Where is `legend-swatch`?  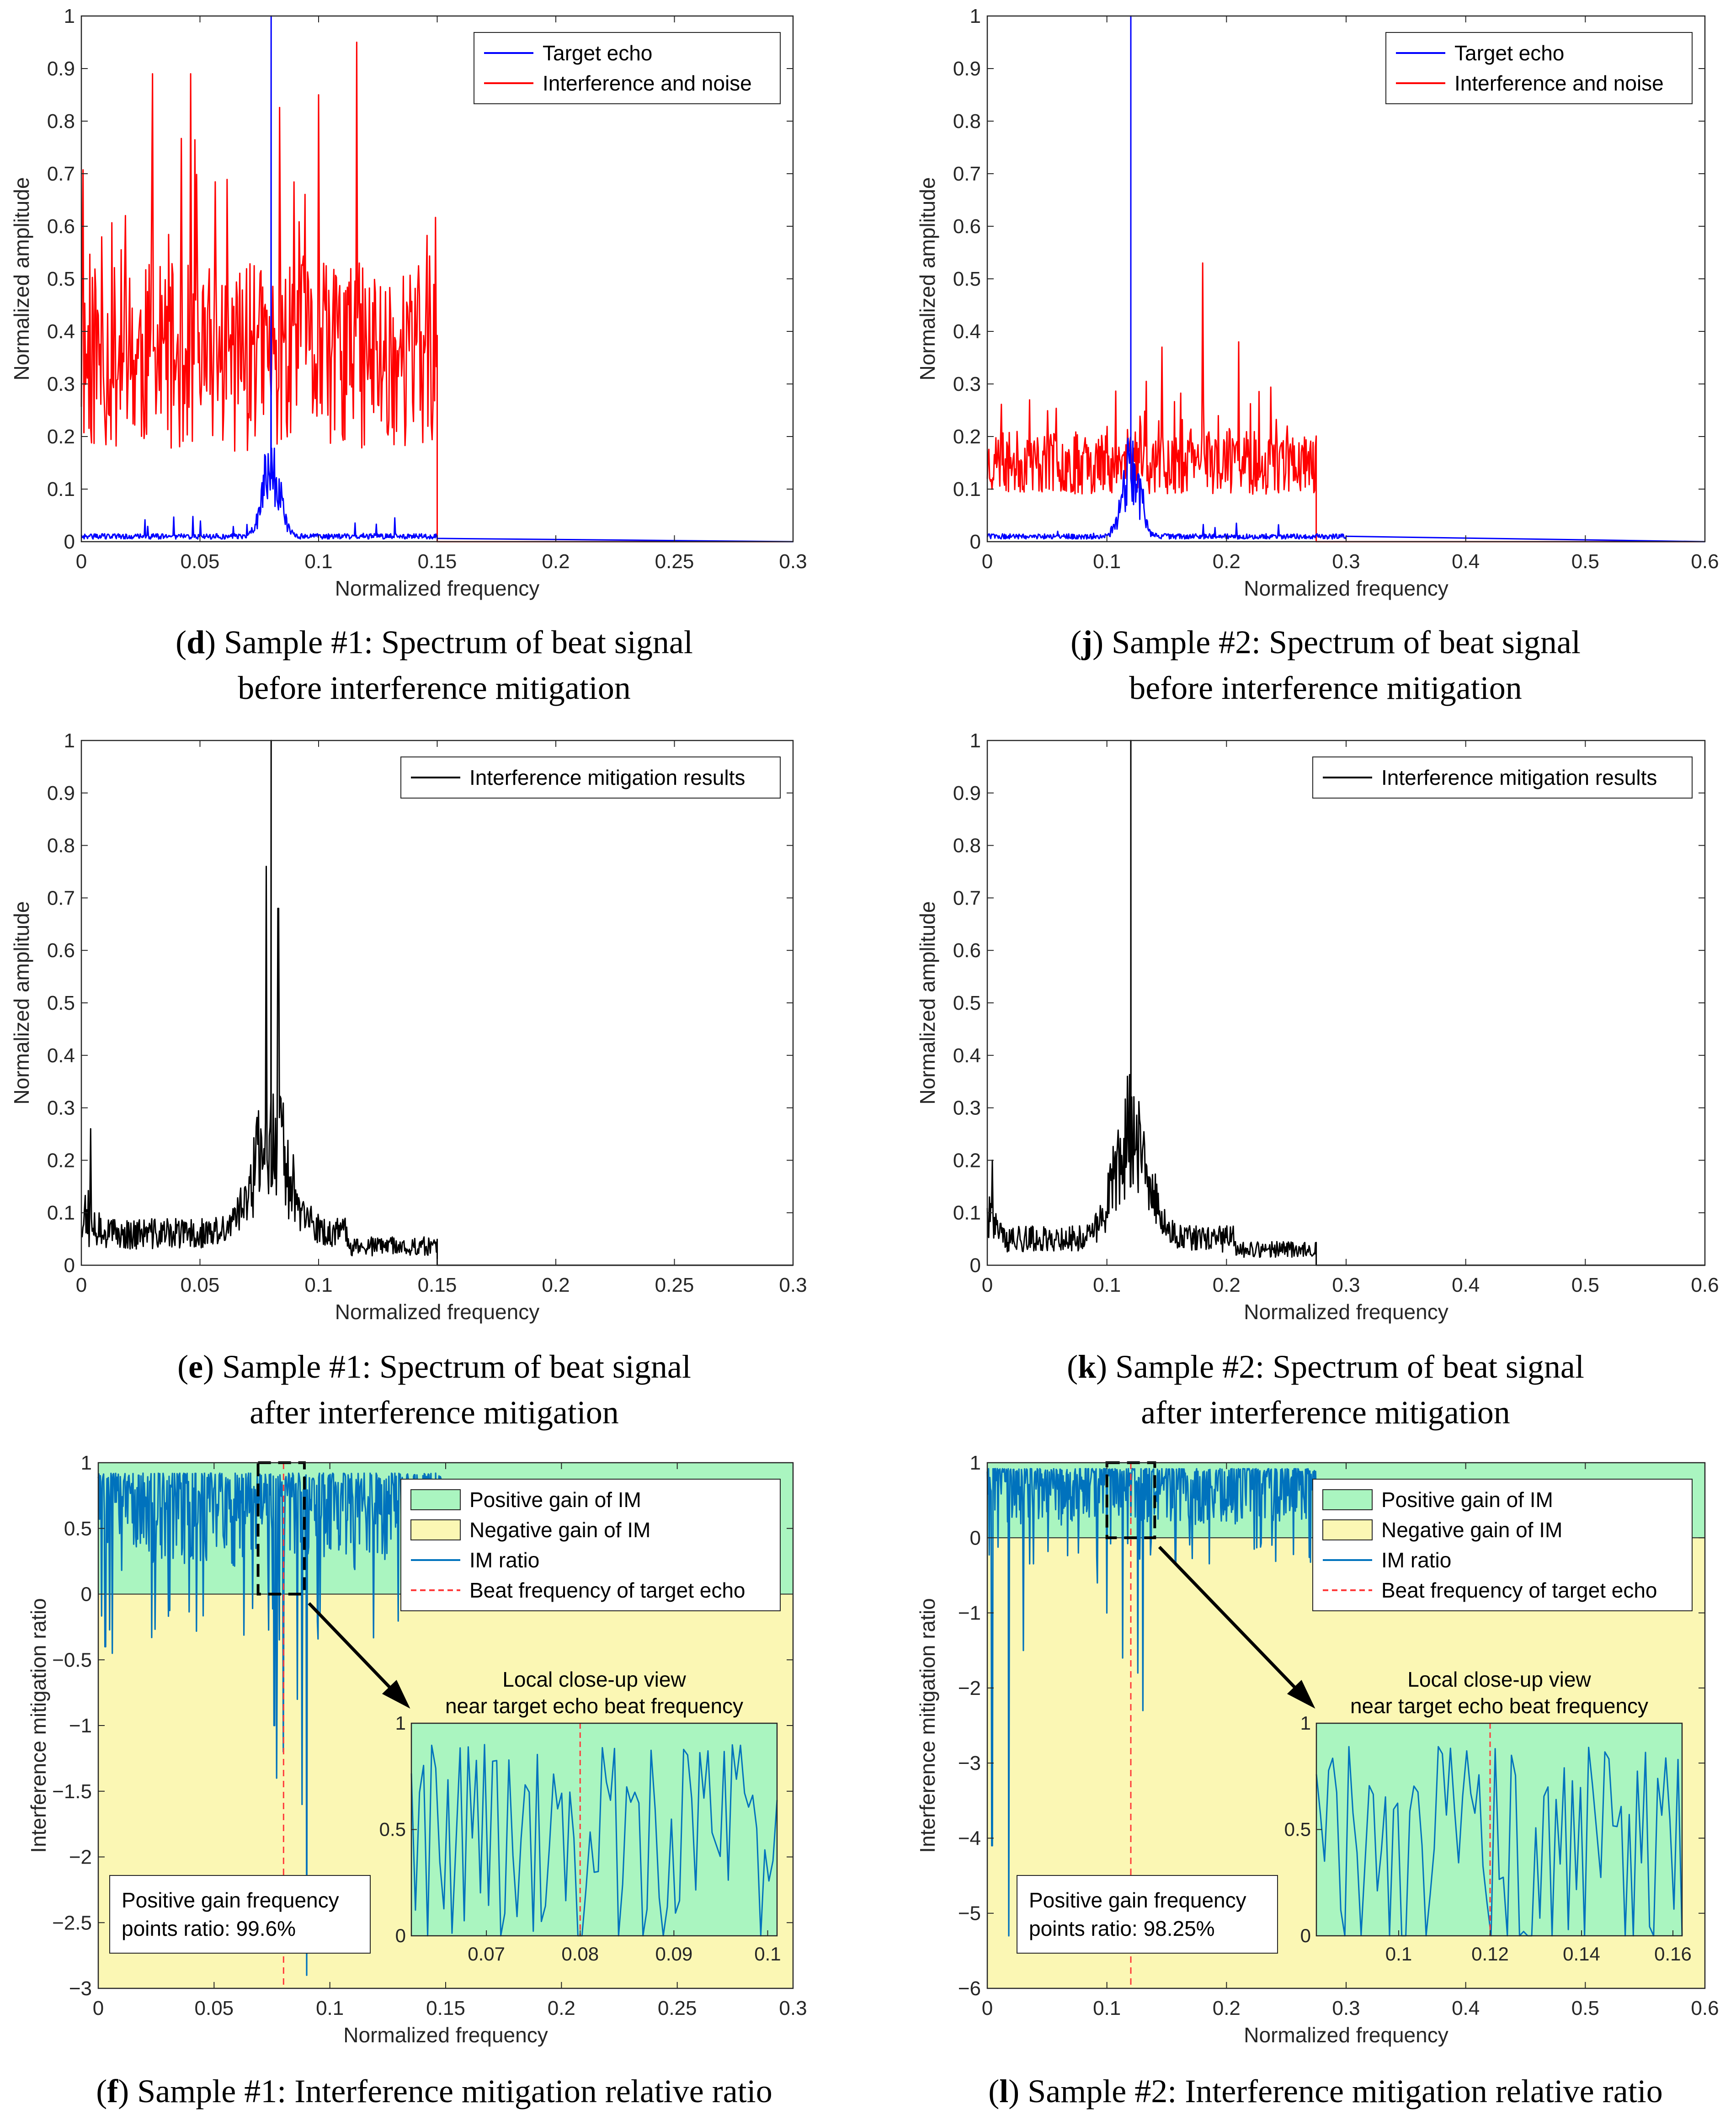
legend-swatch is located at coordinates (436, 1529).